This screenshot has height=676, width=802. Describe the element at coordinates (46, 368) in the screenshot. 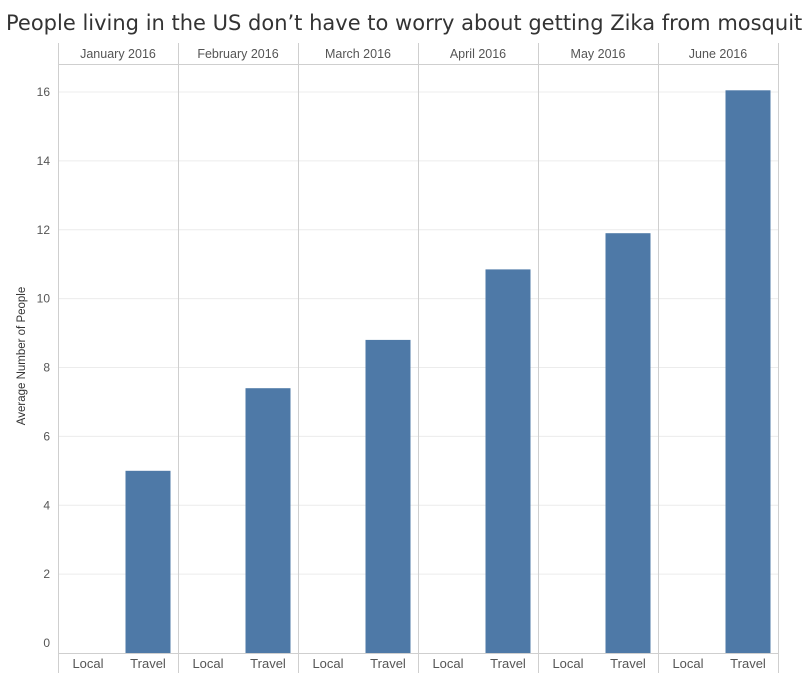

I see `y-tick-label-8: 8` at that location.